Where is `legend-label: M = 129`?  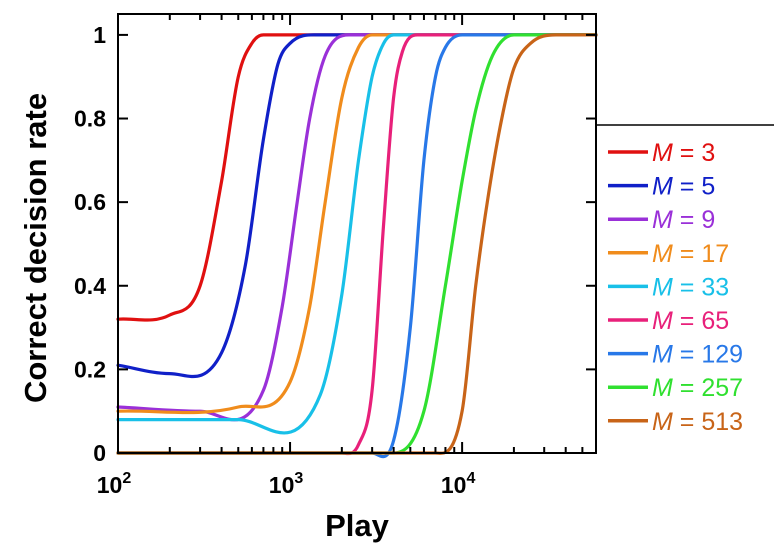 legend-label: M = 129 is located at coordinates (697, 355).